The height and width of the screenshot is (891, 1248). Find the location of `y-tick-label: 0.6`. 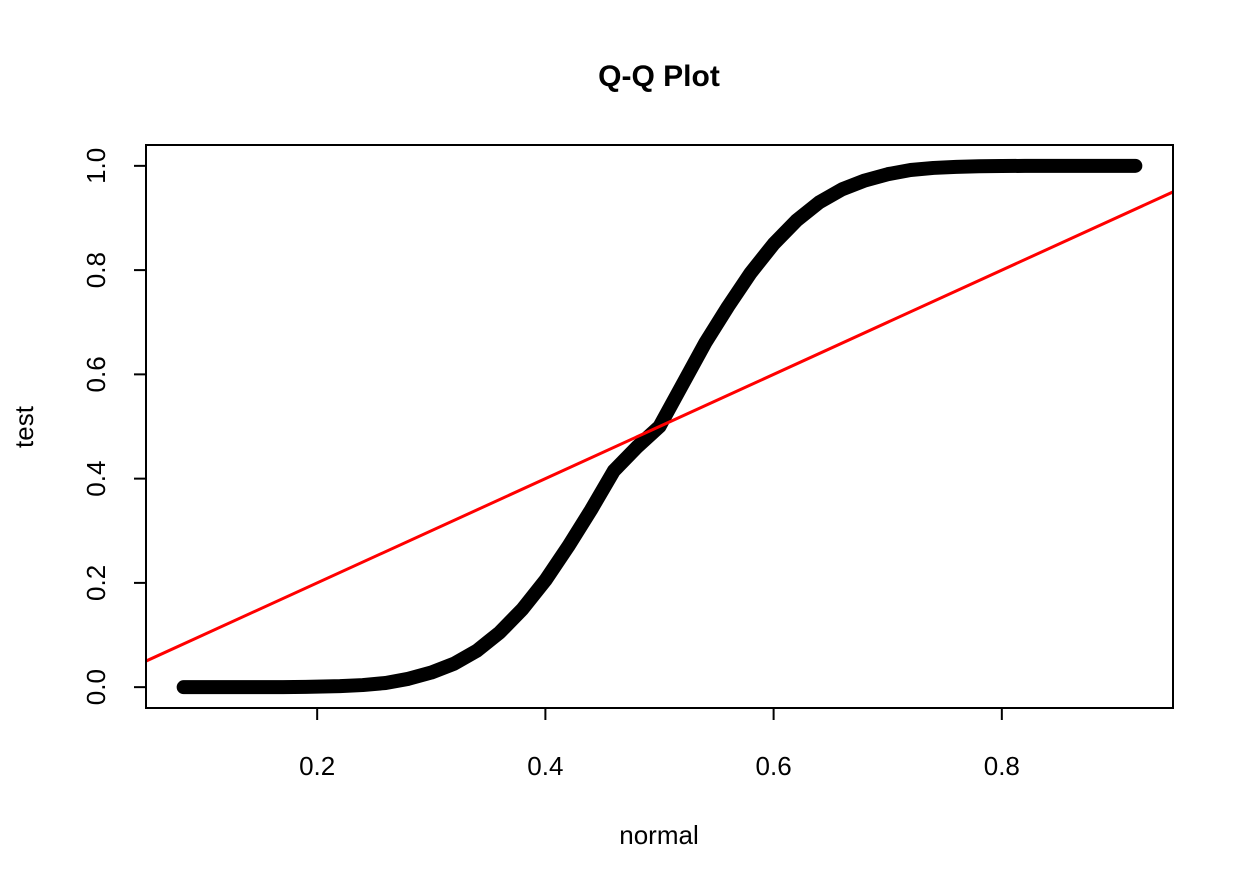

y-tick-label: 0.6 is located at coordinates (96, 374).